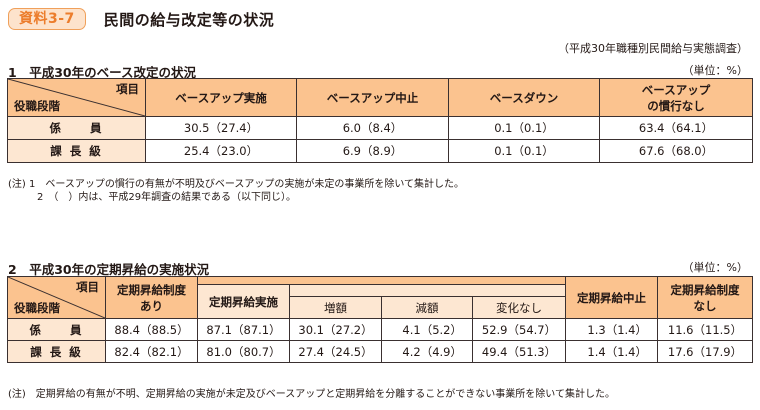 The height and width of the screenshot is (410, 760). I want to click on note-2: 2 （ ）内は、平成29年調査の結果である（以下同じ）。, so click(166, 197).